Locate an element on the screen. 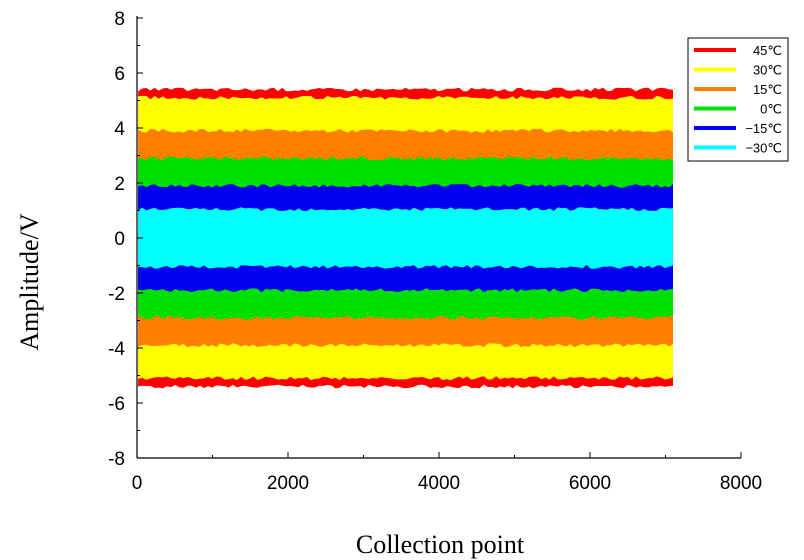 This screenshot has height=560, width=804. x-tick-label-1: 2000 is located at coordinates (288, 483).